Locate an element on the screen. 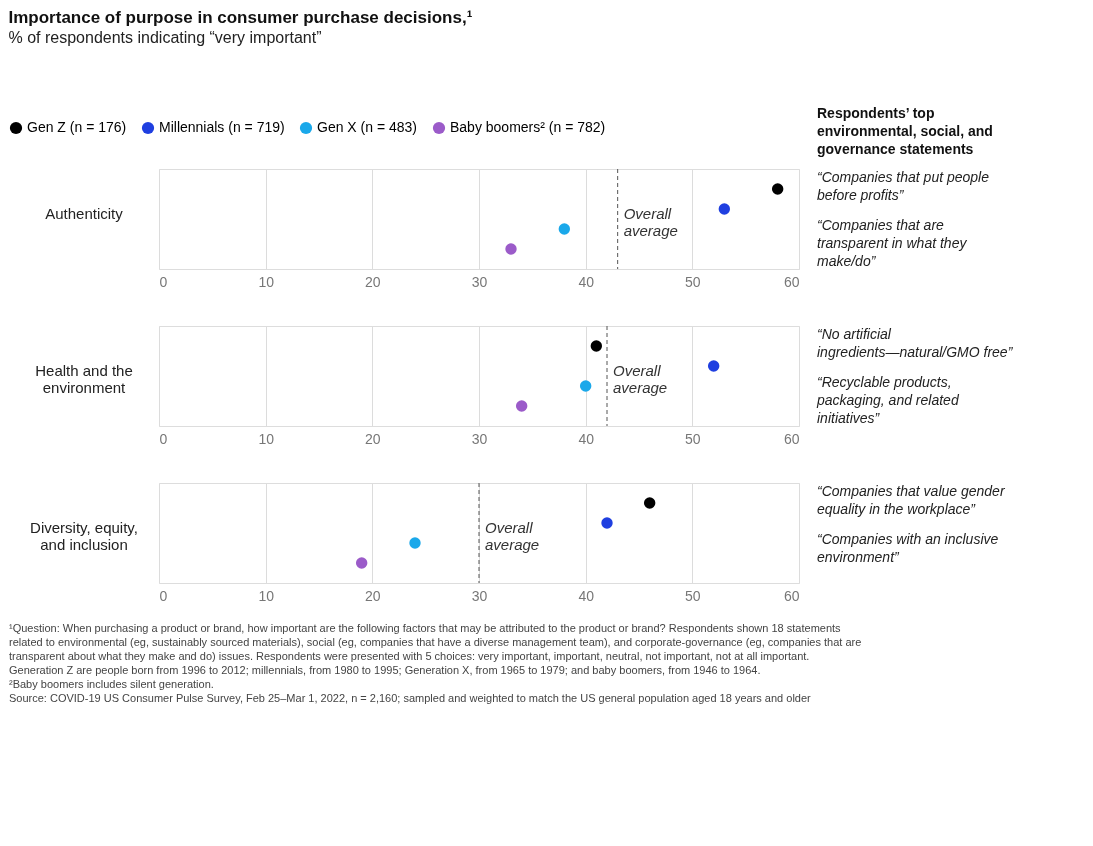 The height and width of the screenshot is (846, 1093). text: ¹Question: When purchasing a product or brand, how important are the following factors that may be attributed to the product or brand? Respondents shown 18 statements related to environmental (eg, sustainably sourced materials), social (eg, companies that have a diverse management team), and corporate-governance (eg, companies that are transparent about what they make and do) issues. Respondents were presented with 5 choices: very important, important, neutral, not important, not at all important. Generation Z are people born from 1996 to 2012; millennials, from 1980 to 1995; Generation X, from 1965 to 1979; and baby boomers, from 1946 to 1964. is located at coordinates (435, 649).